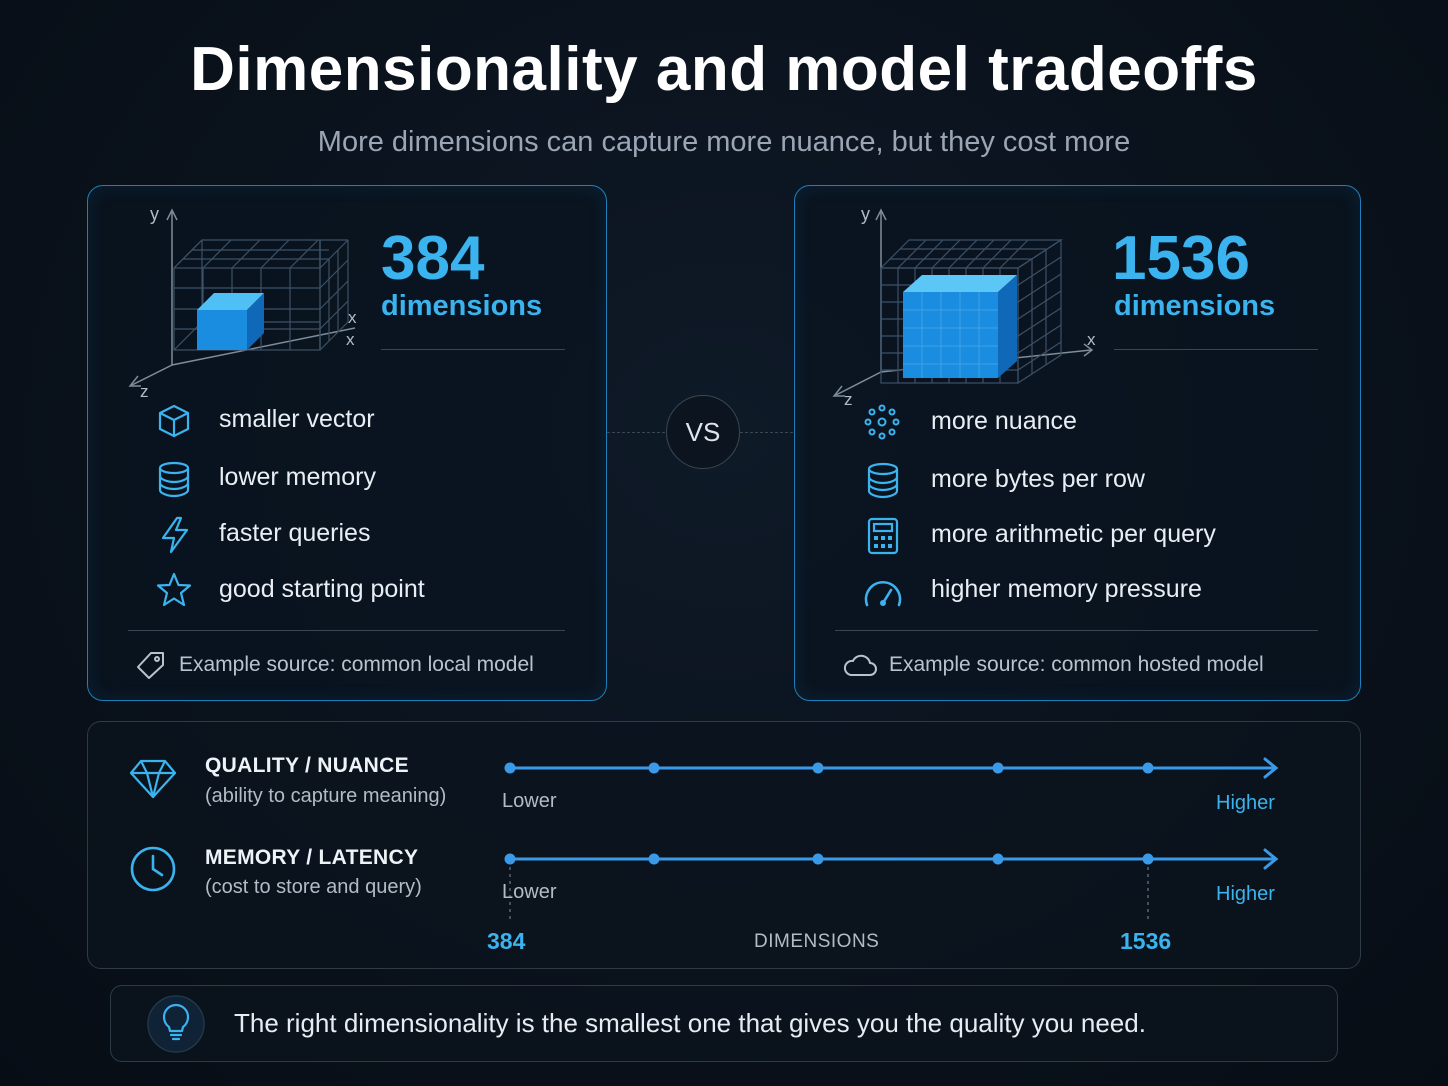 The image size is (1448, 1086). I want to click on star-icon, so click(174, 589).